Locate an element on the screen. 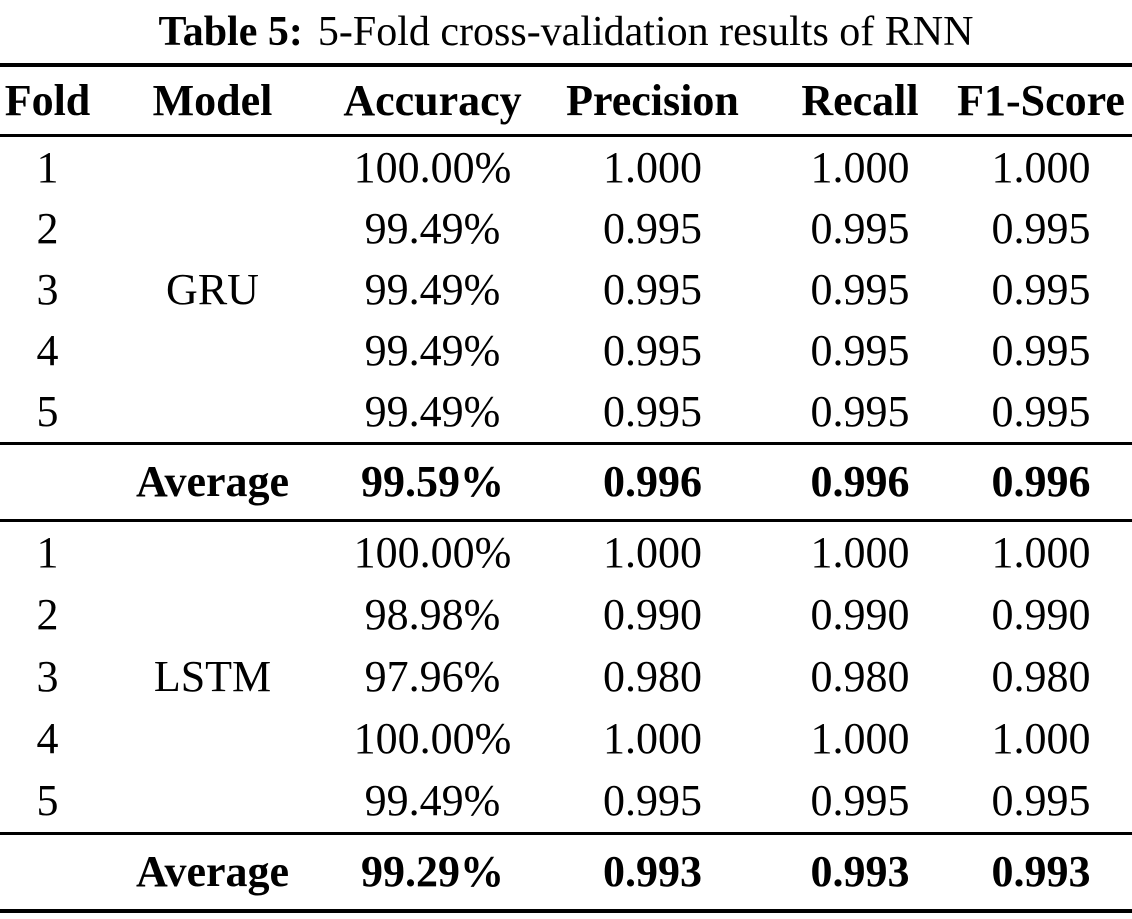 The width and height of the screenshot is (1132, 919). column-header-model: Model is located at coordinates (212, 101).